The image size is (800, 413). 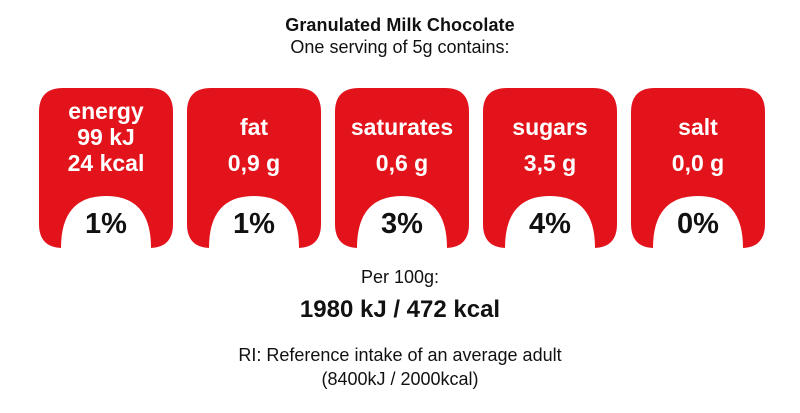 I want to click on nutrient-value: 0,6 g, so click(x=402, y=163).